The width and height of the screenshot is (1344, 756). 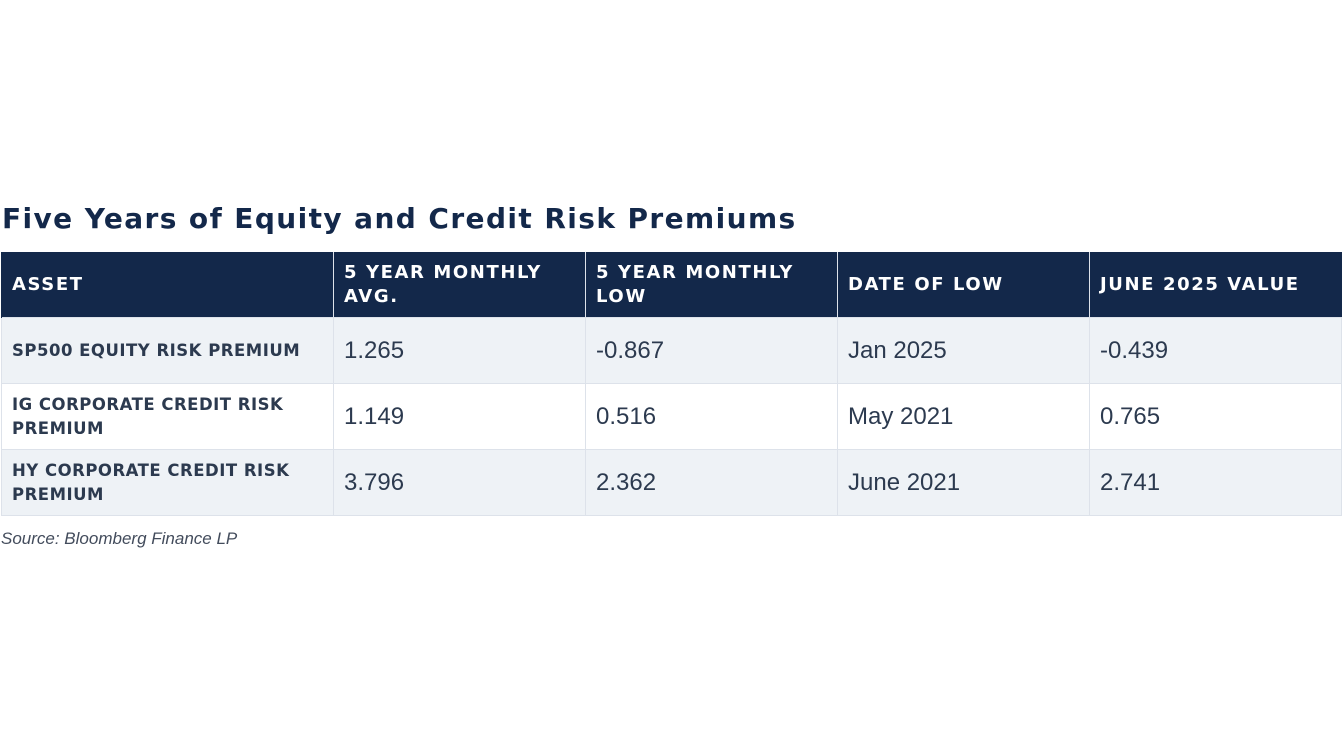 I want to click on column-header-date-of-low: DATE OF LOW, so click(x=963, y=285).